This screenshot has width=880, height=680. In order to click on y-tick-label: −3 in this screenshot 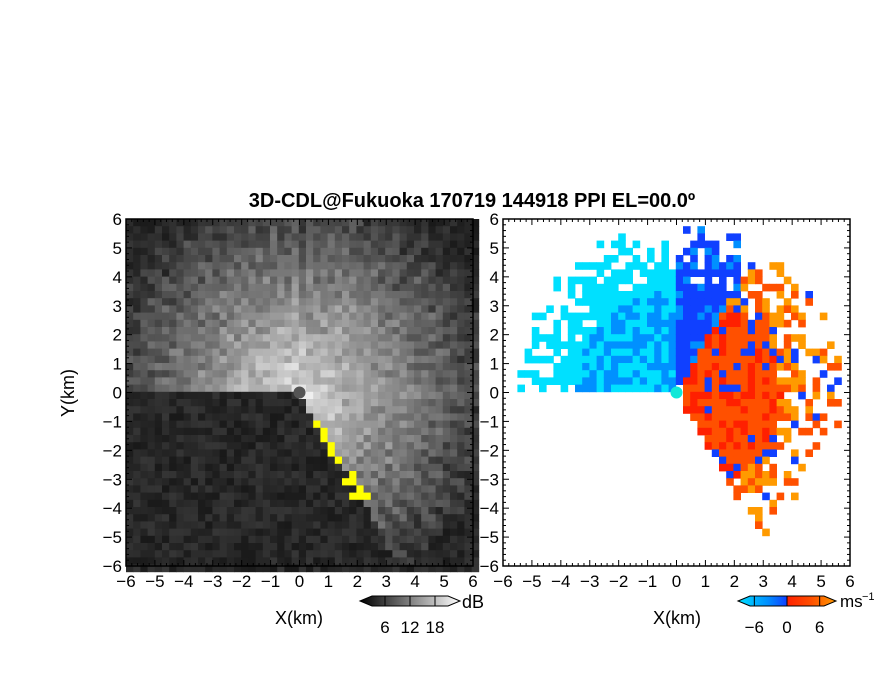, I will do `click(489, 479)`.